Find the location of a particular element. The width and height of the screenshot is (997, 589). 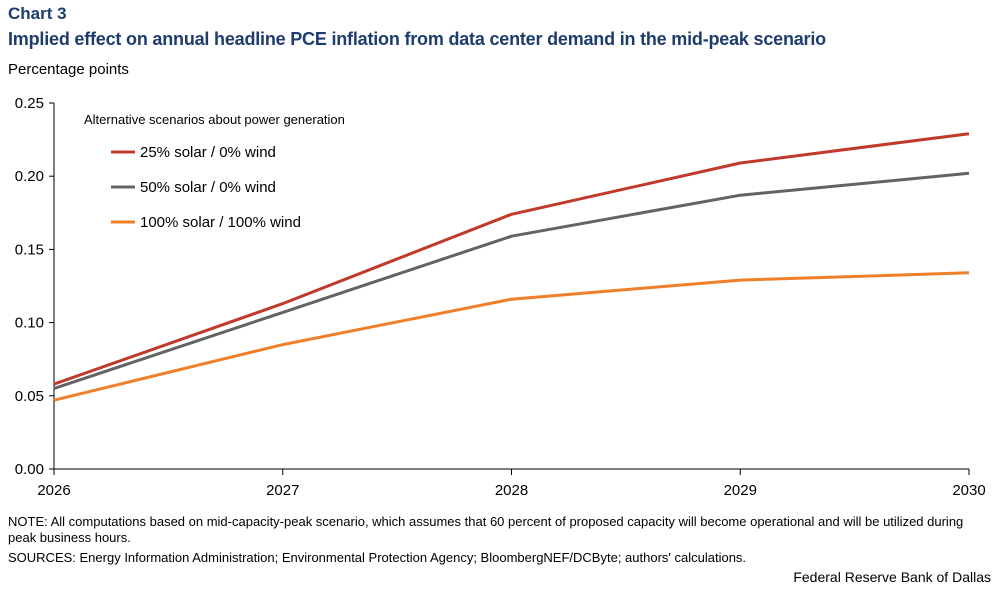

chart-label: Chart 3 is located at coordinates (37, 13).